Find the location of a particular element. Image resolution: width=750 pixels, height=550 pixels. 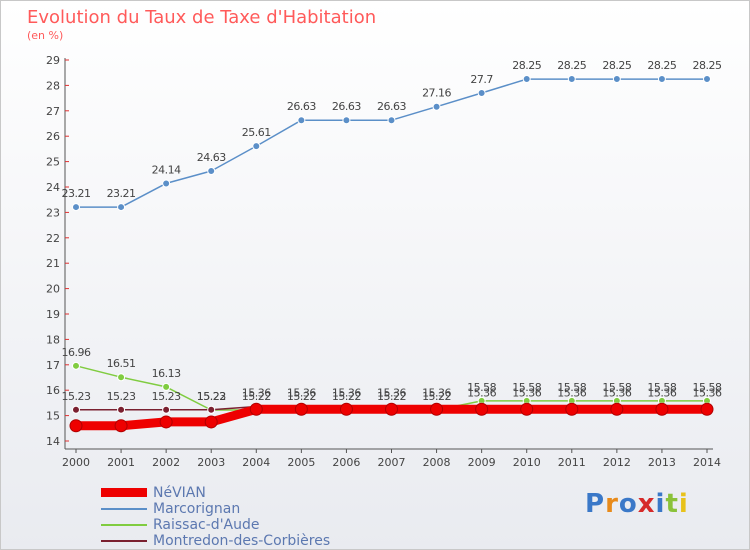

data-point-marcorignan-2001 is located at coordinates (121, 207).